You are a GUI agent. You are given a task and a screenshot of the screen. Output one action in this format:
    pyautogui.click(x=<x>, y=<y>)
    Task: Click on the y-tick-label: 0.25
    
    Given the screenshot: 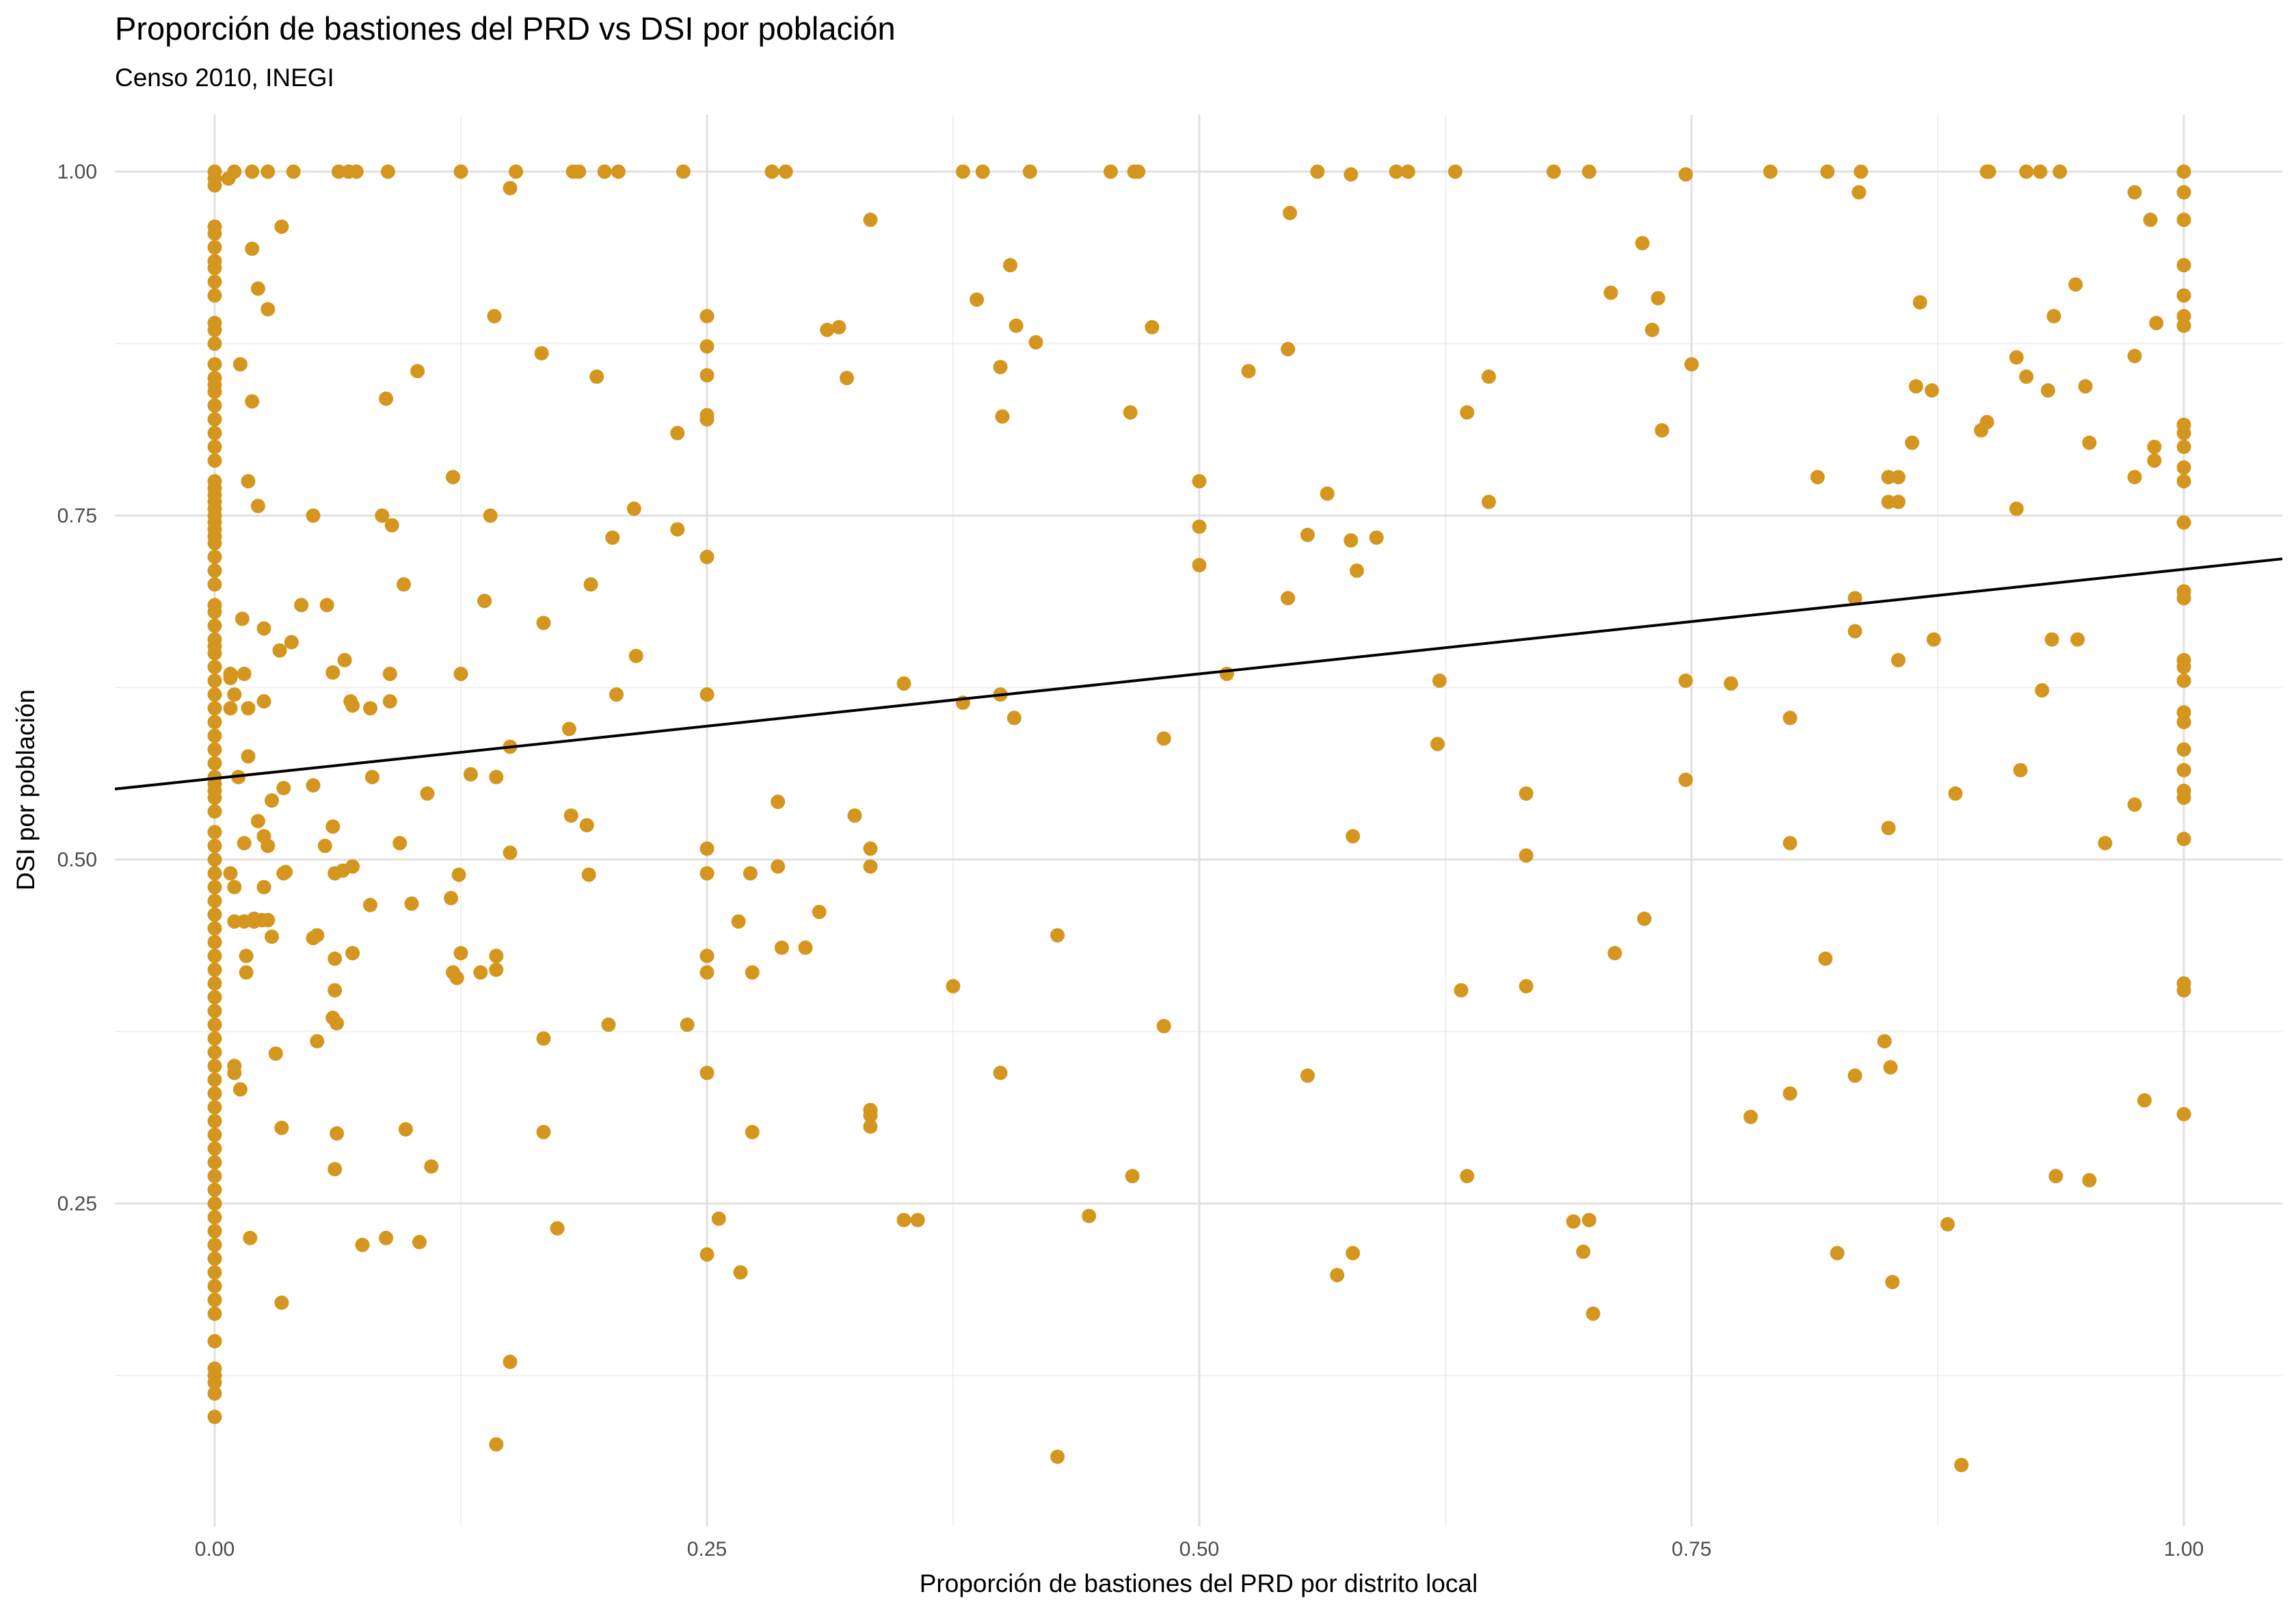 What is the action you would take?
    pyautogui.click(x=77, y=1204)
    